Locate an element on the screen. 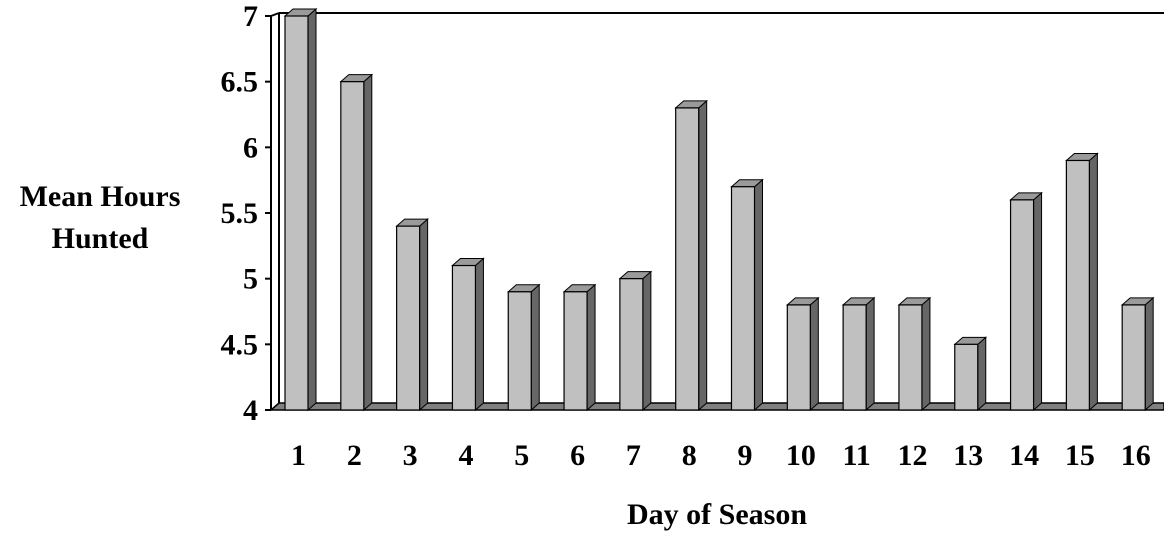 The image size is (1164, 539). y-tick-label: 4.5 is located at coordinates (240, 344).